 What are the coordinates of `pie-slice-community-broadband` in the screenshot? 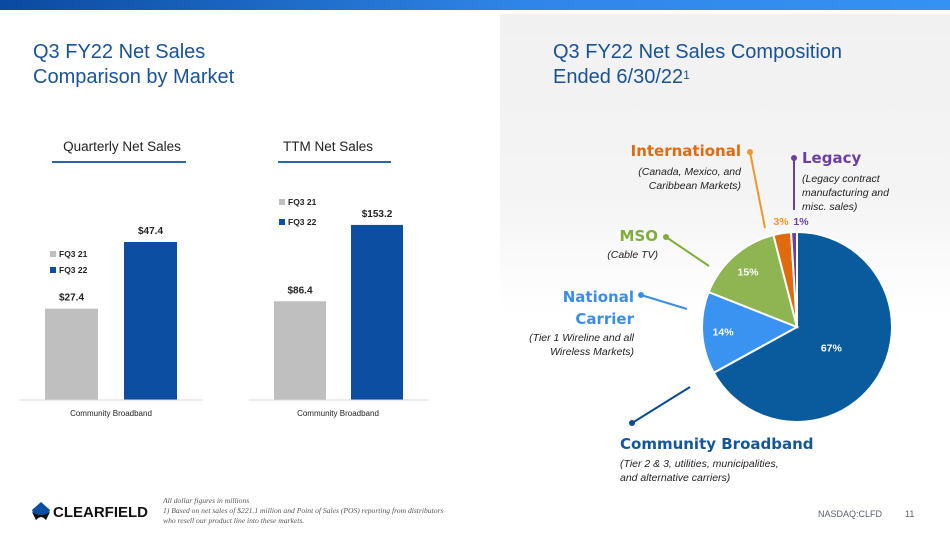 It's located at (802, 326).